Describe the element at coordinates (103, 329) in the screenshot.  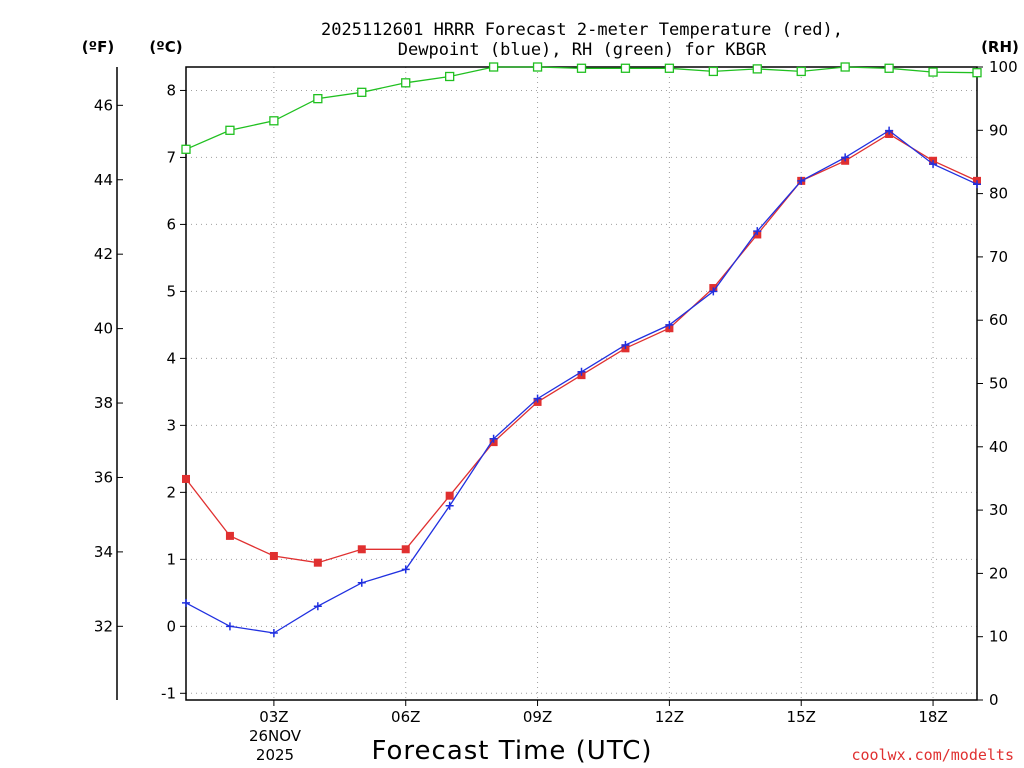
I see `fahrenheit-tick-label: 40` at that location.